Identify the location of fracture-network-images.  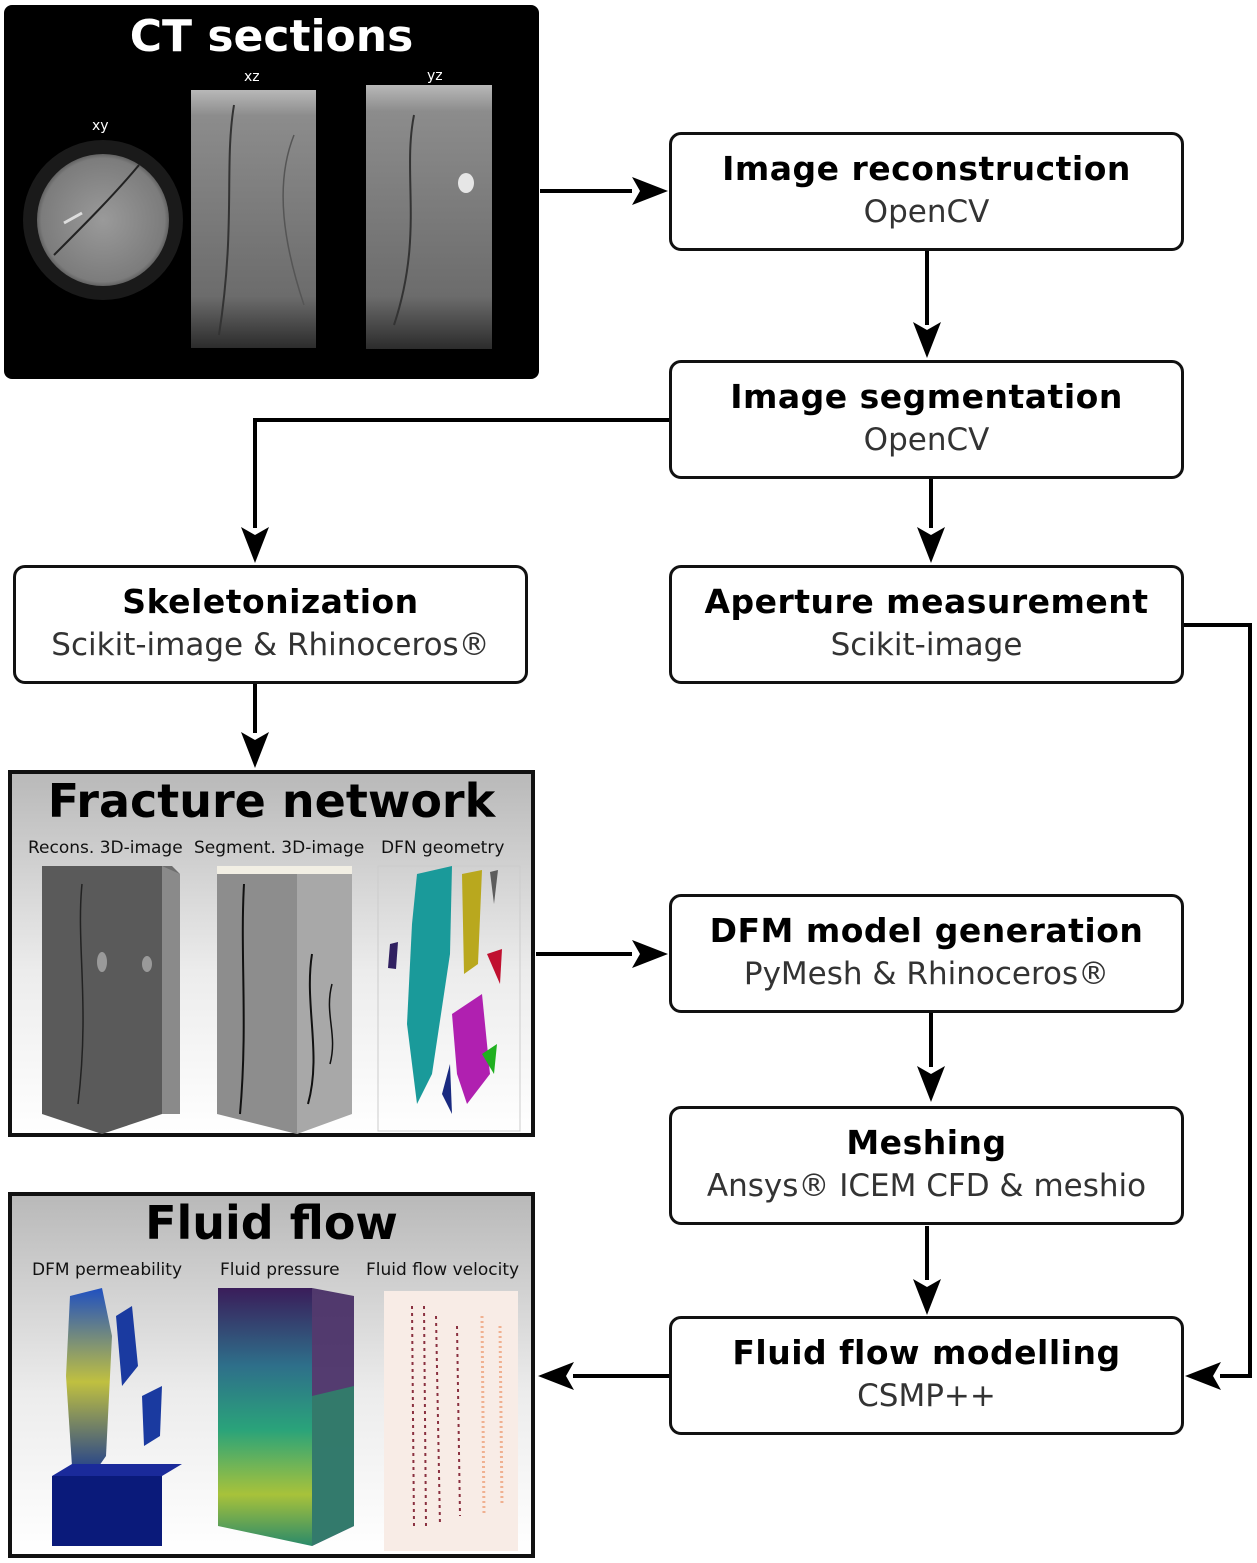
(281, 999).